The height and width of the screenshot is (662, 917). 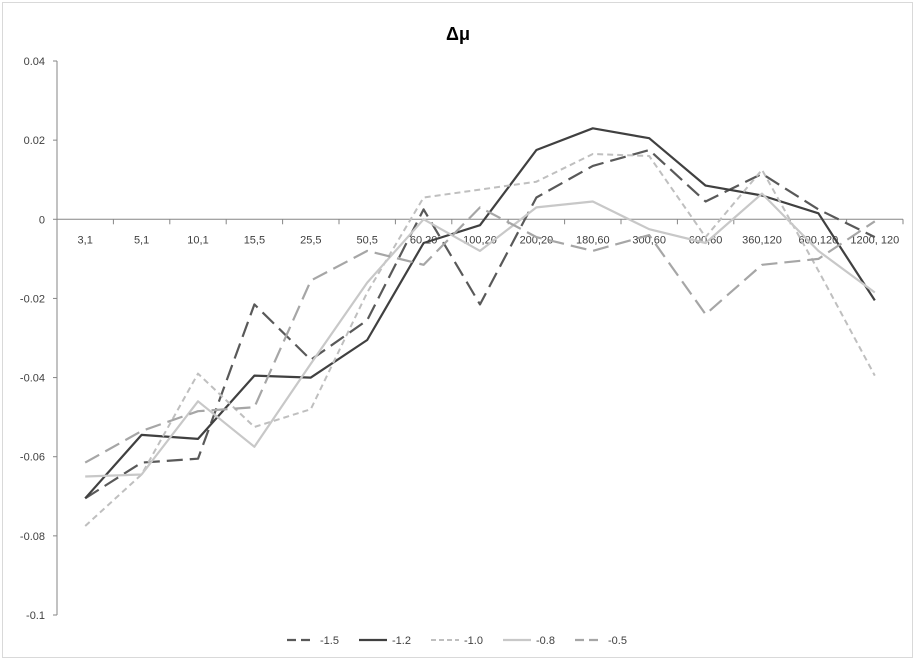 What do you see at coordinates (34, 62) in the screenshot?
I see `y-tick-label: 0.04` at bounding box center [34, 62].